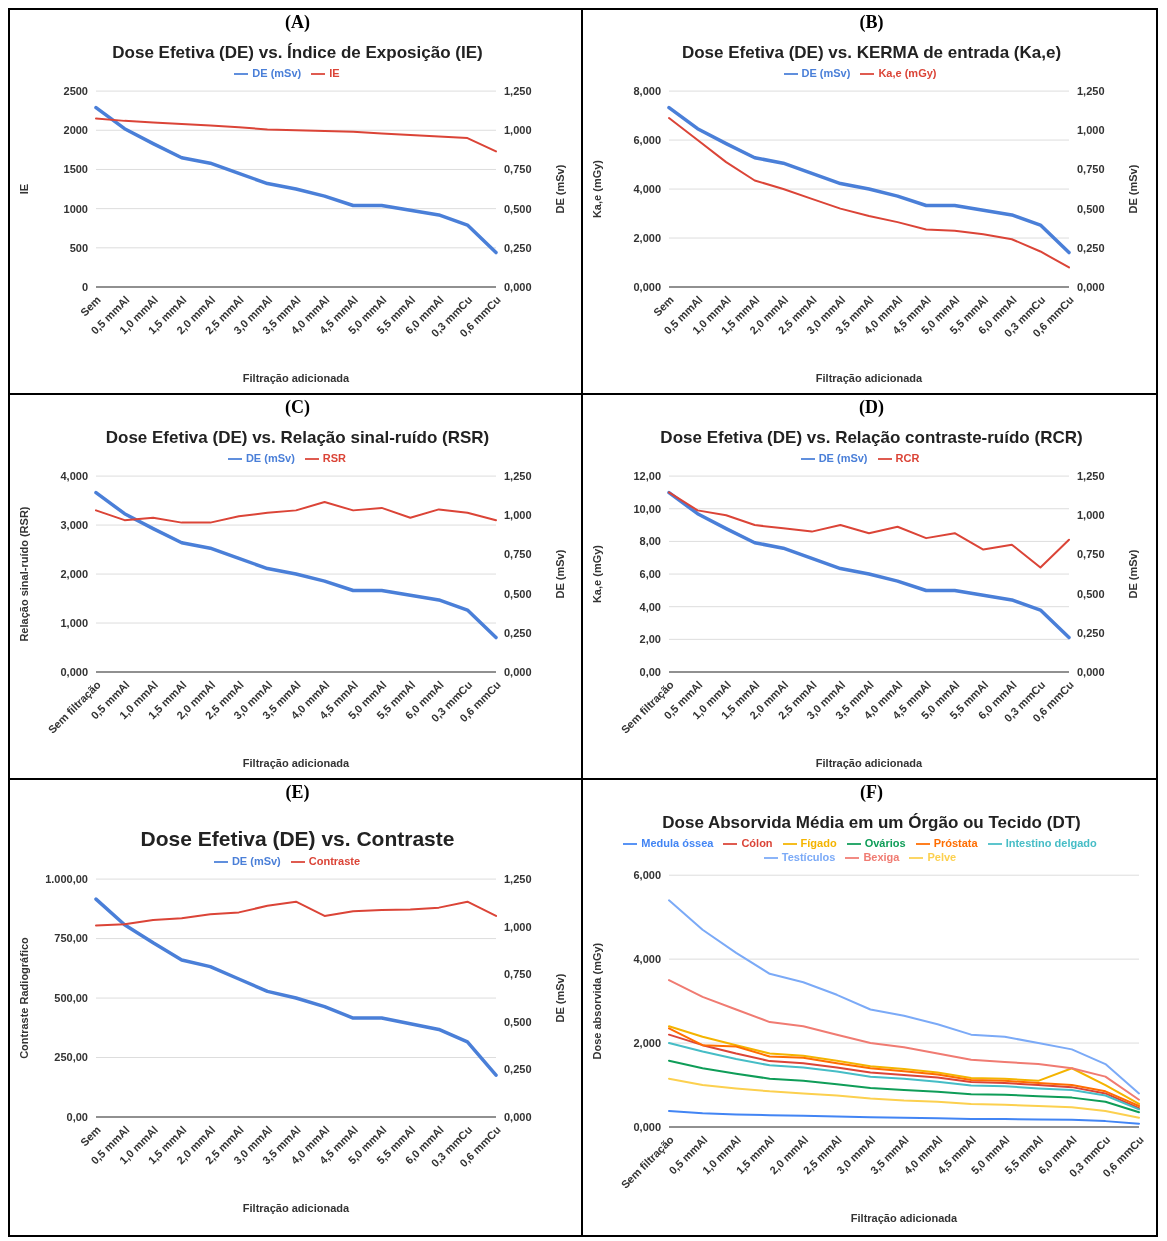 The height and width of the screenshot is (1241, 1167). What do you see at coordinates (650, 606) in the screenshot?
I see `y-tick-label: 4,00` at bounding box center [650, 606].